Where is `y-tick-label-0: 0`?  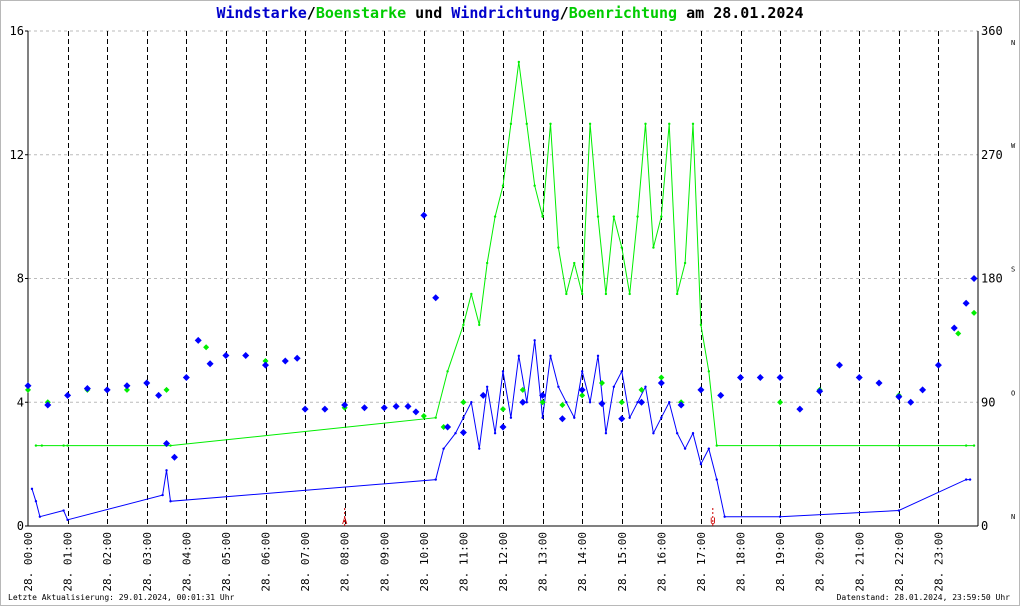
y-tick-label-0: 0 is located at coordinates (20, 526).